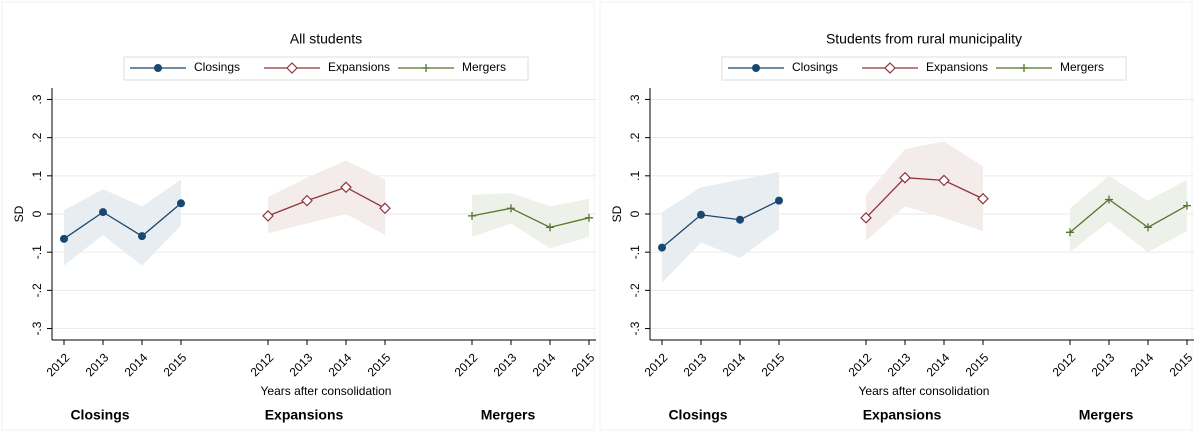  What do you see at coordinates (924, 39) in the screenshot?
I see `chart-title: Students from rural municipality` at bounding box center [924, 39].